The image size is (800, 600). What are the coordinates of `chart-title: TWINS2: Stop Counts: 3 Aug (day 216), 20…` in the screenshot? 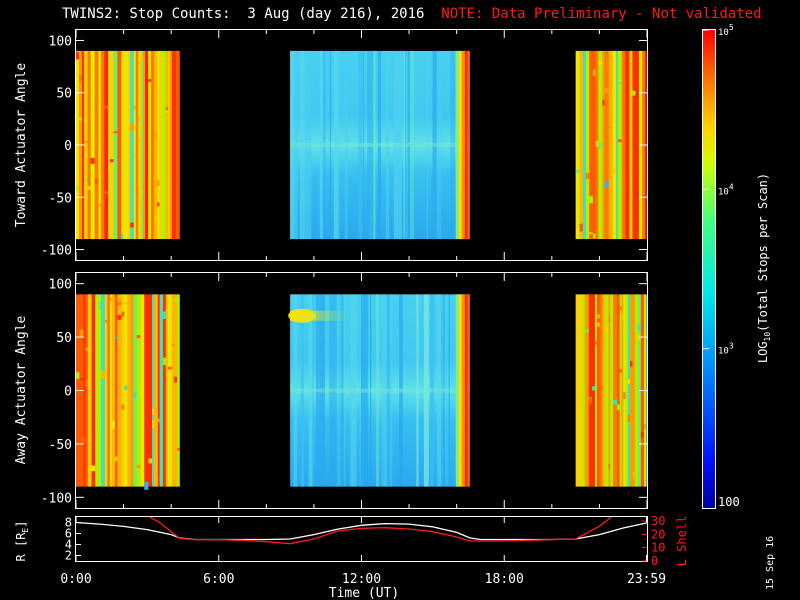 It's located at (412, 14).